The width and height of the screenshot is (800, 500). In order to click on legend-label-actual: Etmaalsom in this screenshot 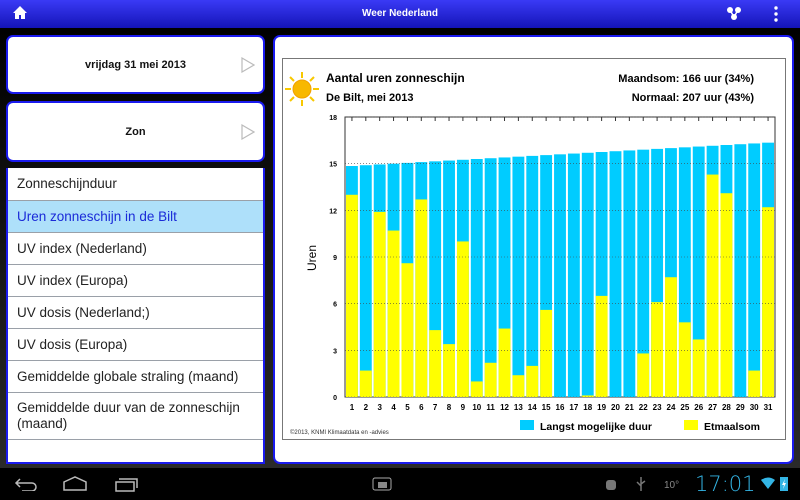, I will do `click(732, 427)`.